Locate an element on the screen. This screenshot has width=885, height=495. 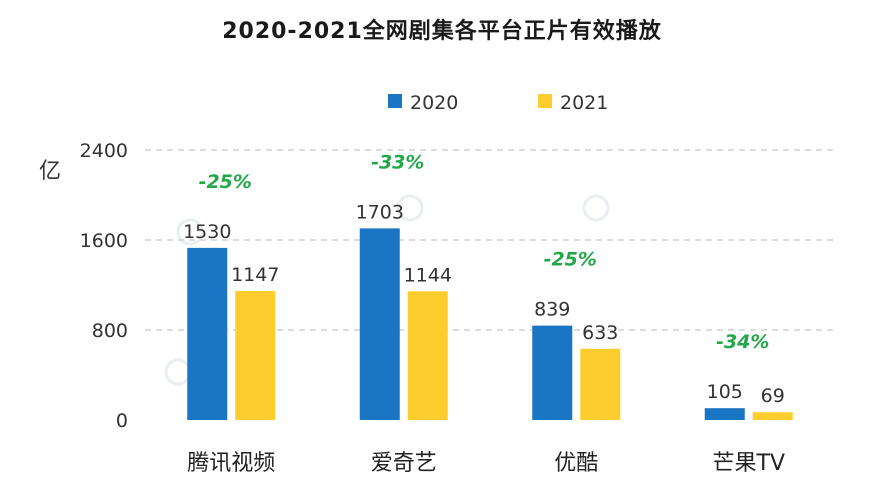
data-label: 839 is located at coordinates (552, 310).